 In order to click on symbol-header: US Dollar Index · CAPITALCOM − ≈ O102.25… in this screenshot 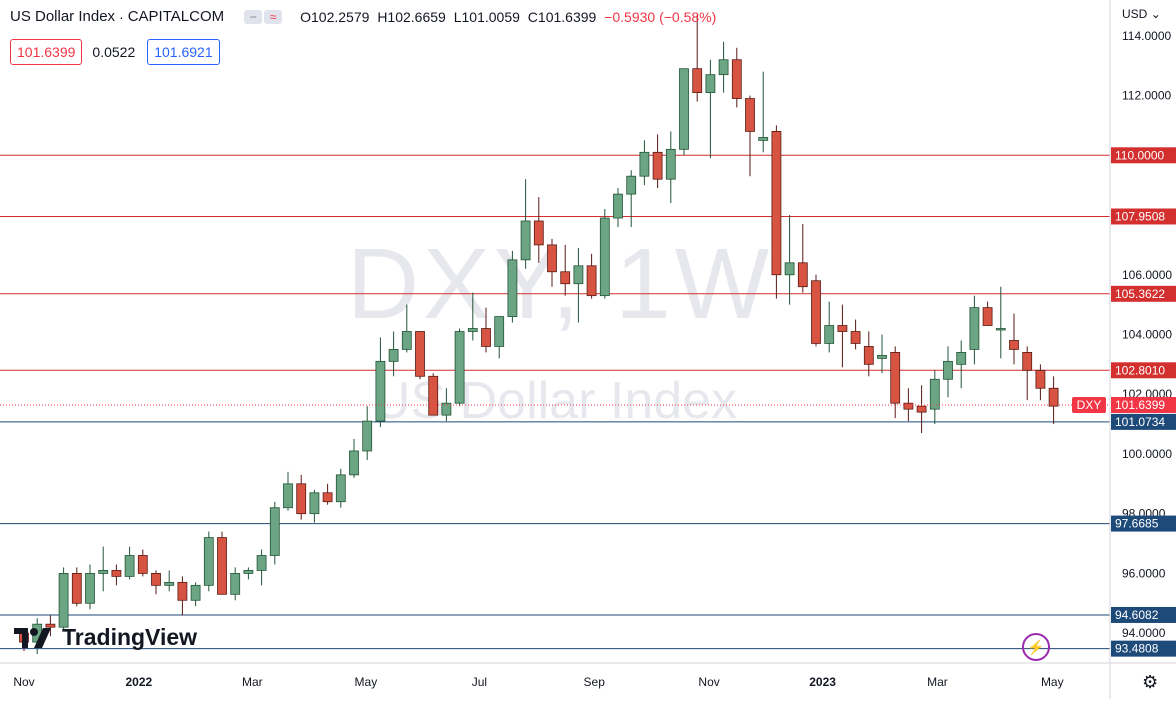, I will do `click(365, 16)`.